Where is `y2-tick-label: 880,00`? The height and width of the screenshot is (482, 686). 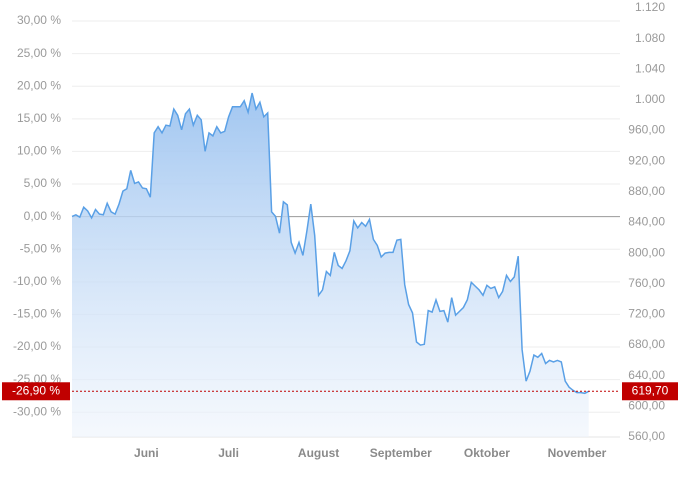
y2-tick-label: 880,00 is located at coordinates (646, 191).